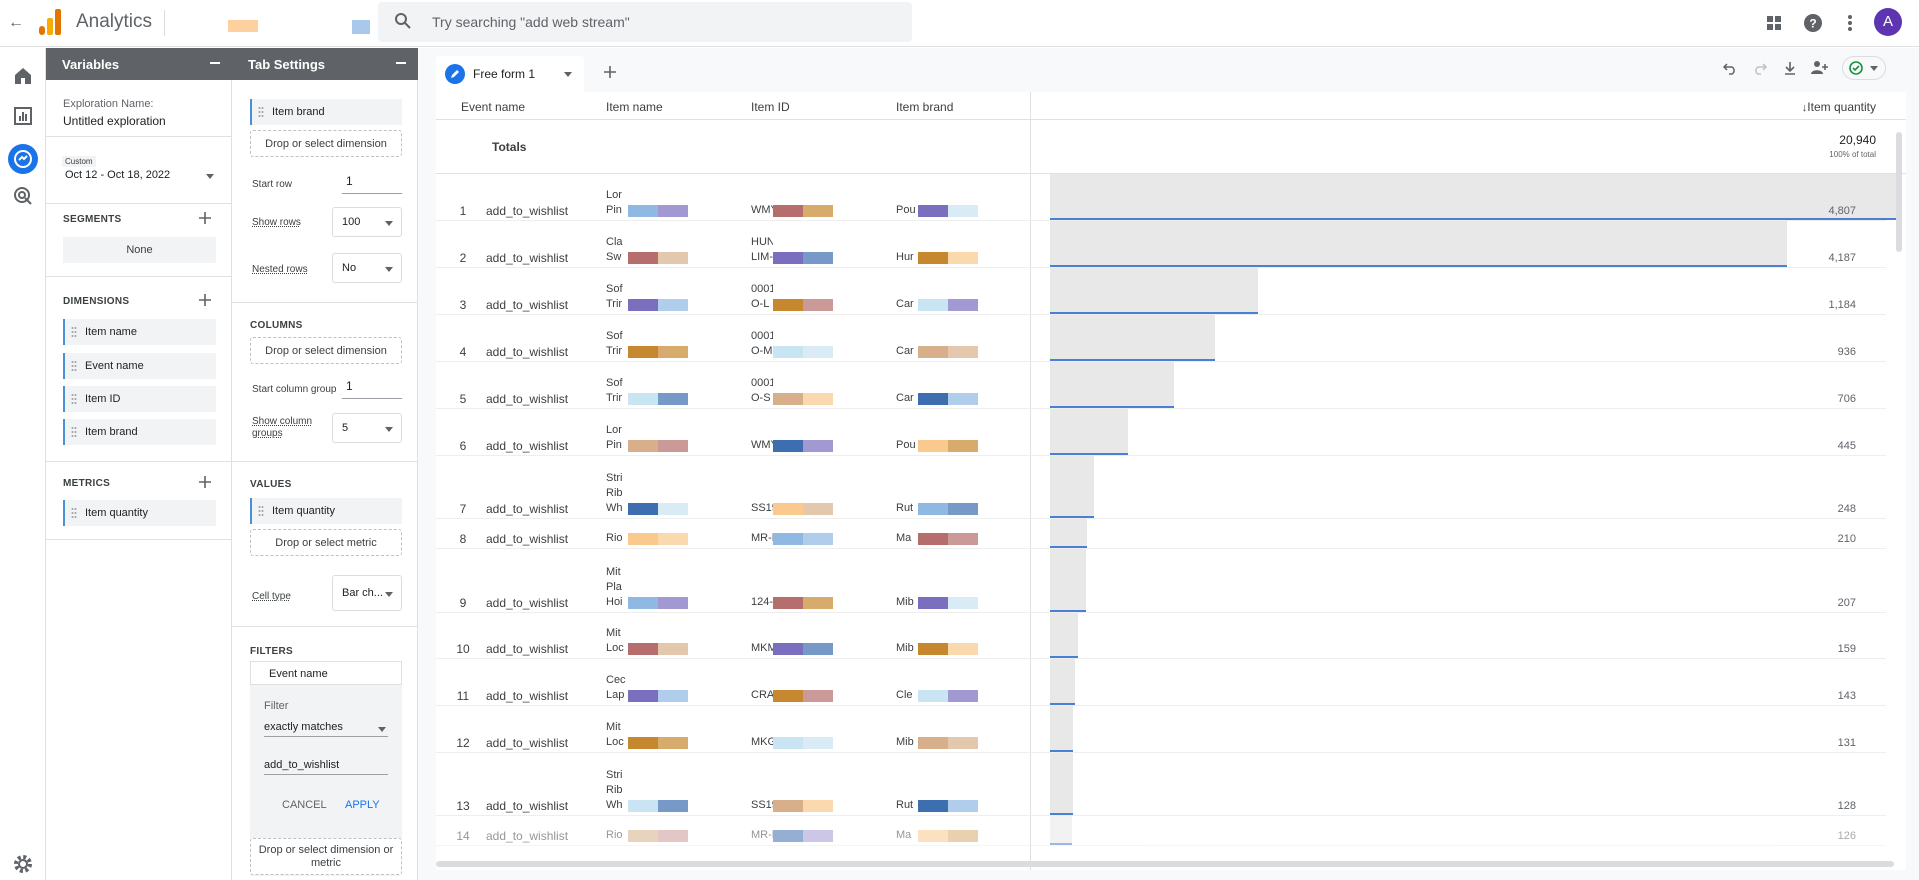  I want to click on col-header-item-name: Item name, so click(634, 107).